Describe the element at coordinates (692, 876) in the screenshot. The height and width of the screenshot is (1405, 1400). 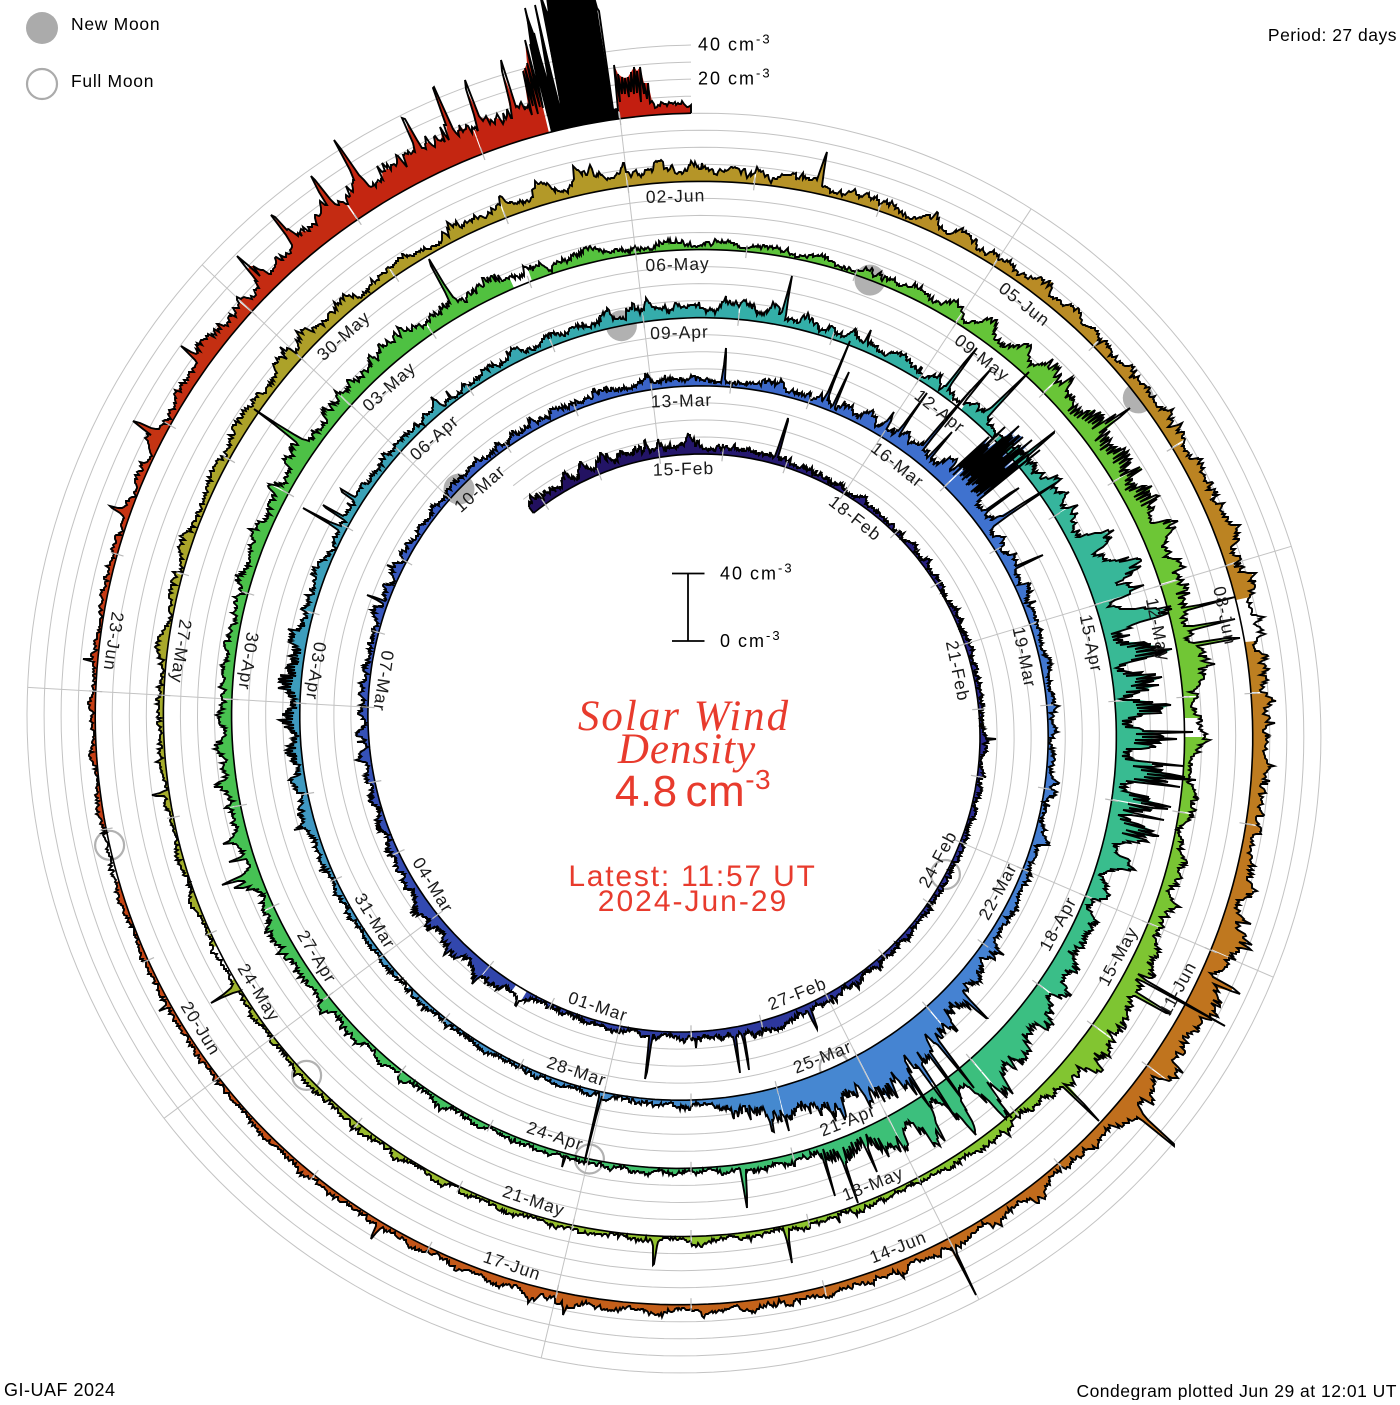
I see `svg-text: Latest: 11:57 UT` at that location.